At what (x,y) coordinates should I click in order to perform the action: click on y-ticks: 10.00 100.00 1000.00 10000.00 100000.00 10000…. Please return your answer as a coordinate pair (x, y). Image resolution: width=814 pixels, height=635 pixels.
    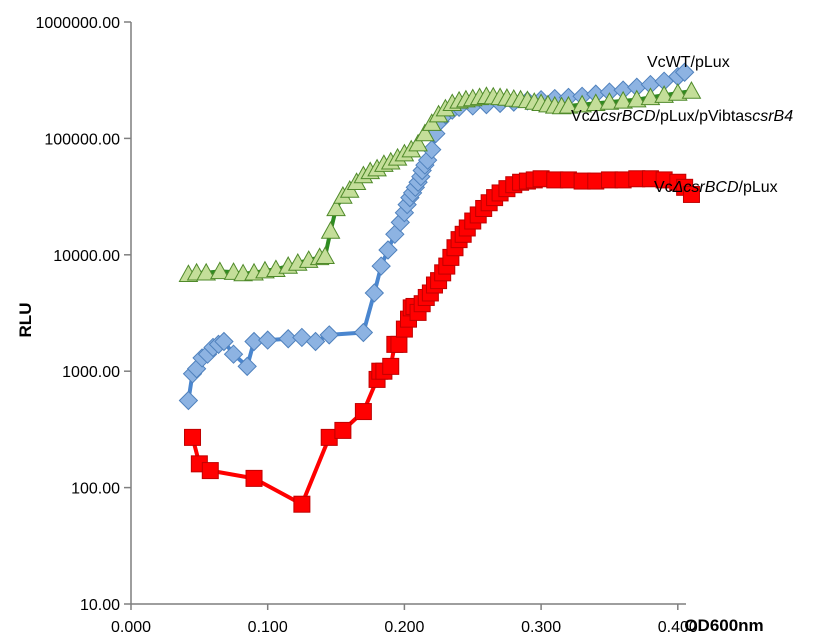
    Looking at the image, I should click on (83, 314).